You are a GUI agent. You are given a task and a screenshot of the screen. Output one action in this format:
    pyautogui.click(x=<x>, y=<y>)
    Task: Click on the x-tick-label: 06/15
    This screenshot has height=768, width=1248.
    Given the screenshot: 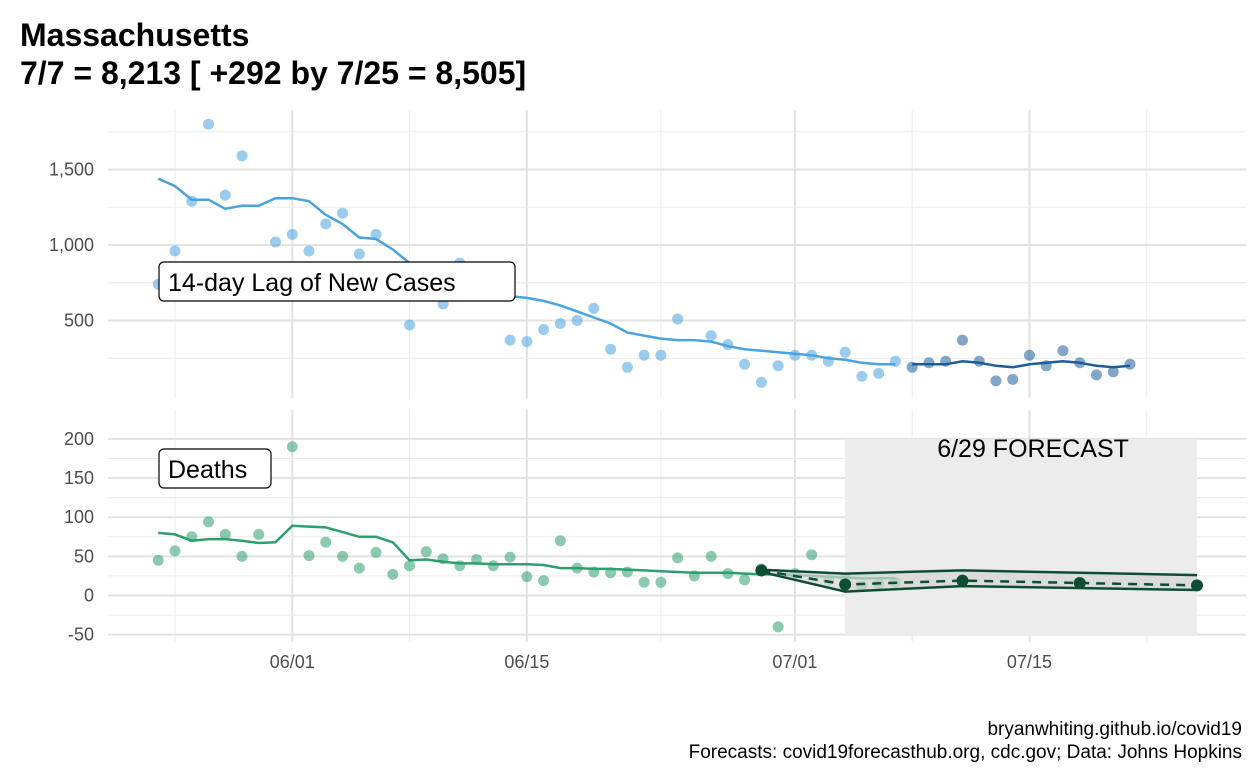 What is the action you would take?
    pyautogui.click(x=526, y=662)
    